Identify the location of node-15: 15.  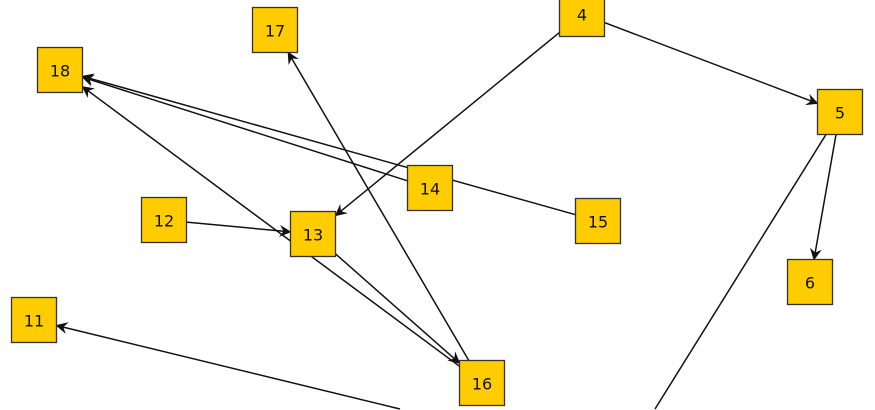
(598, 221).